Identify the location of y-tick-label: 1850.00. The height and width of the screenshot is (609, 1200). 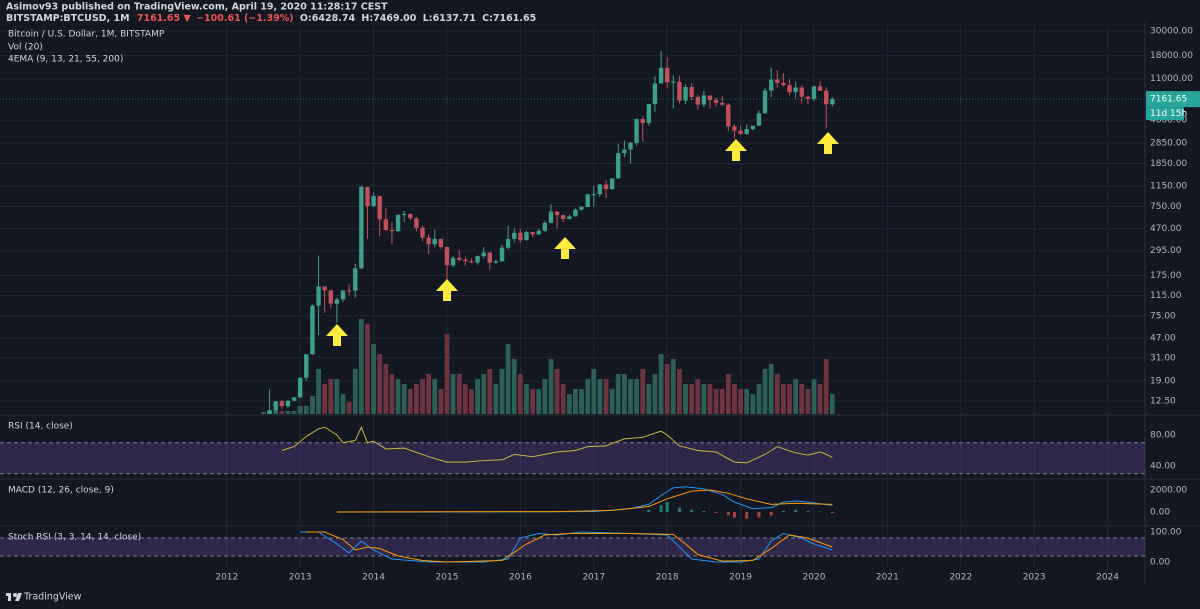
(1168, 164).